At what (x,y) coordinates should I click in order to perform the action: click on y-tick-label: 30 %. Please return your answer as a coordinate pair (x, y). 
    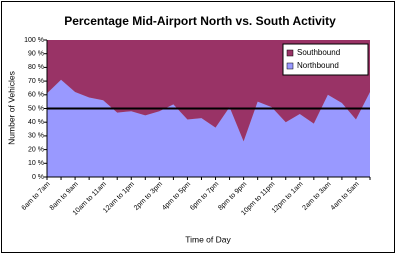
    Looking at the image, I should click on (36, 136).